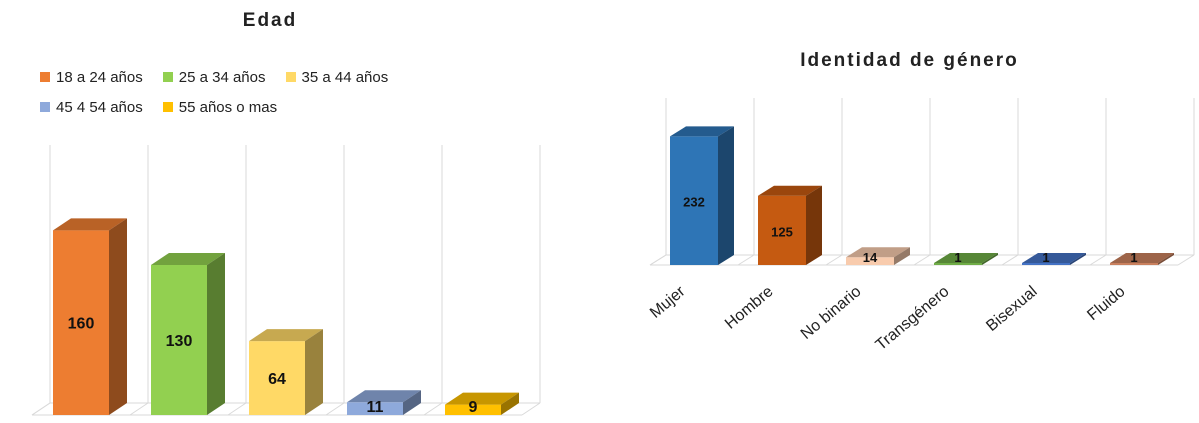 The width and height of the screenshot is (1199, 423). I want to click on legend-label-0: 18 a 24 años, so click(99, 77).